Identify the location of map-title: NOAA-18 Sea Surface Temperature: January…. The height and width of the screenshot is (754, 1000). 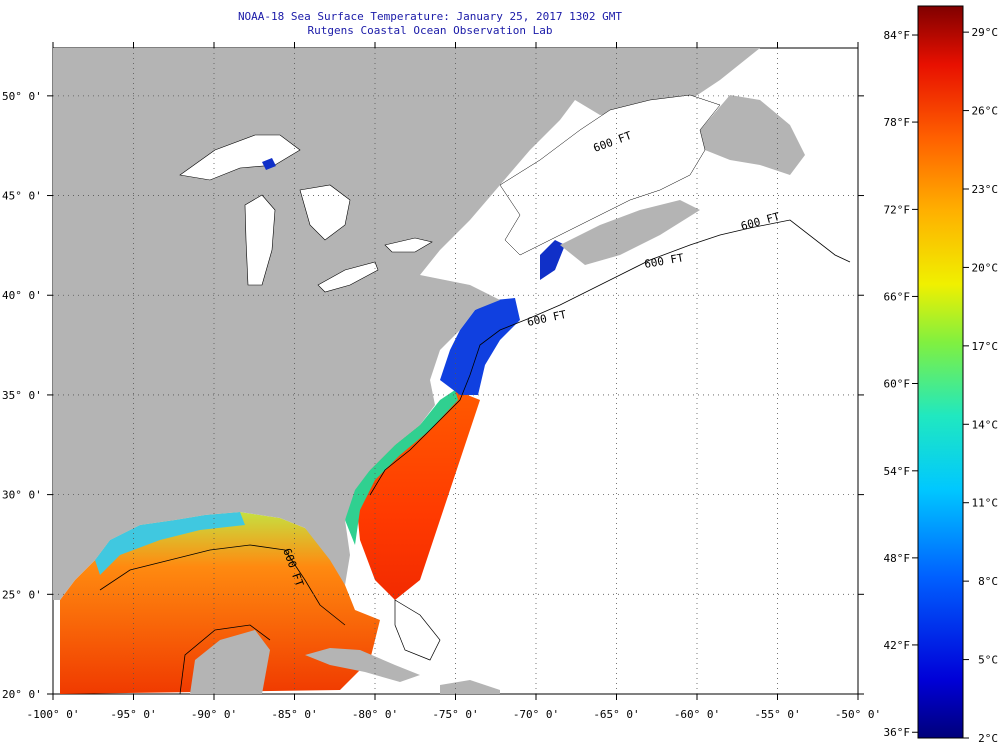
(430, 16).